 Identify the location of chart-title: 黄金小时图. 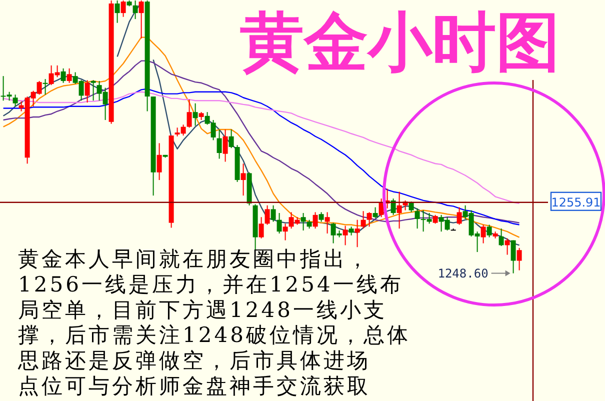
(400, 43).